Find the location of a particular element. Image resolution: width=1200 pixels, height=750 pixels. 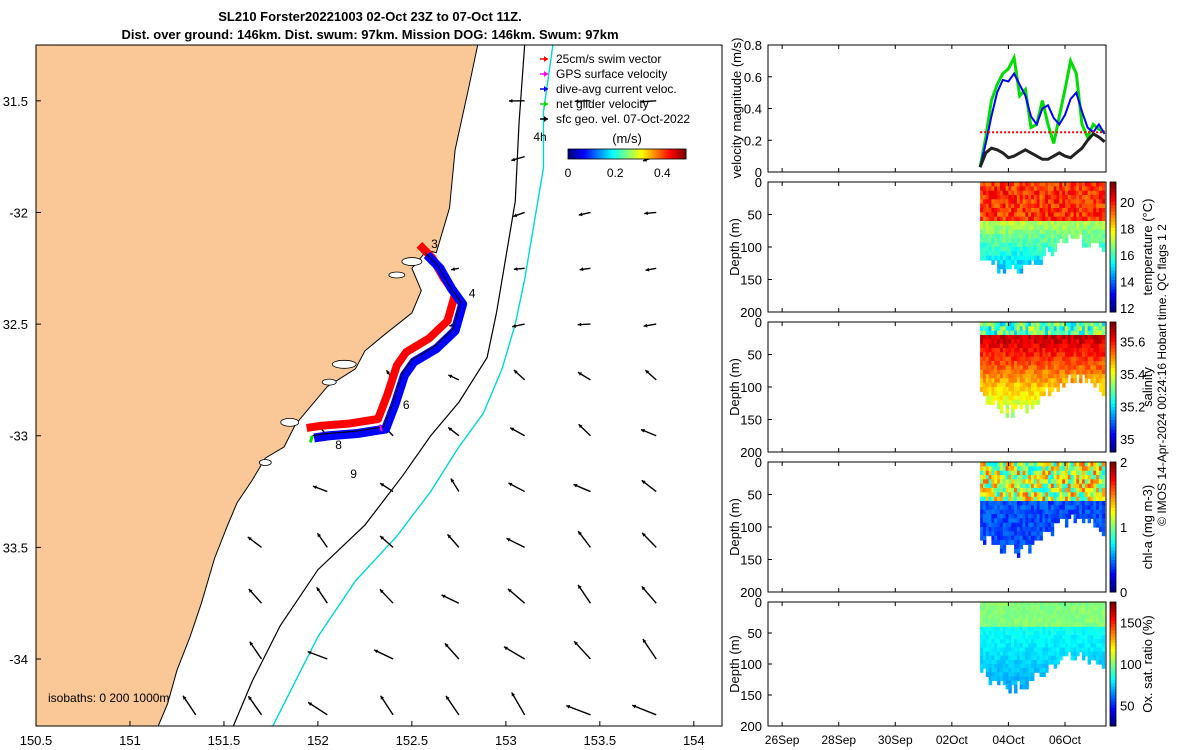

colorbar-tick-label: 100 is located at coordinates (1131, 664).